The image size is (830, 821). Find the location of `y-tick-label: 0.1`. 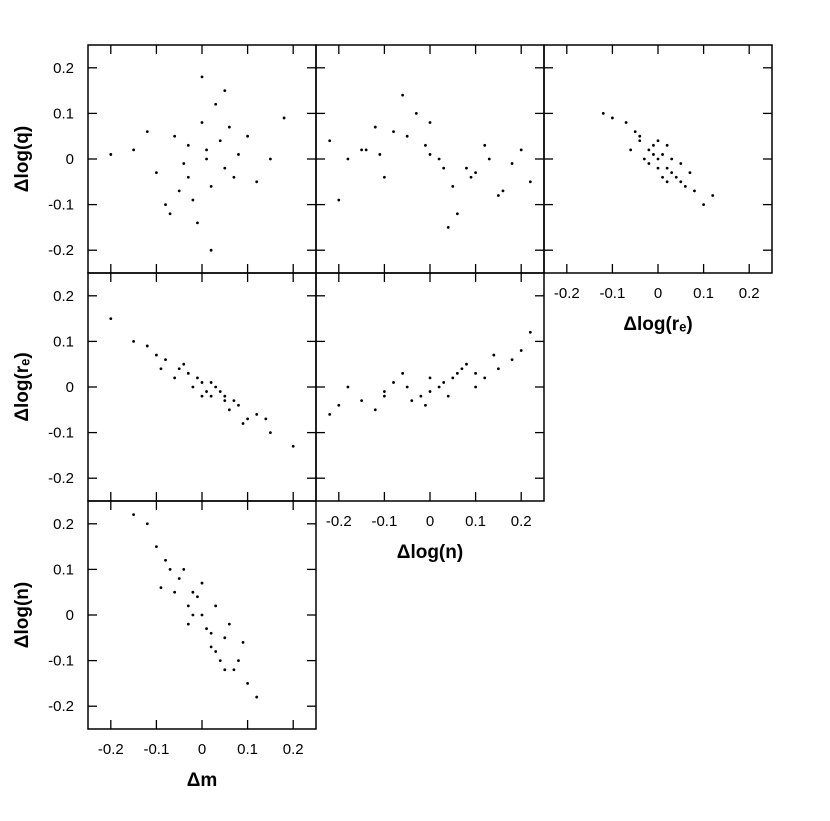

y-tick-label: 0.1 is located at coordinates (63, 113).